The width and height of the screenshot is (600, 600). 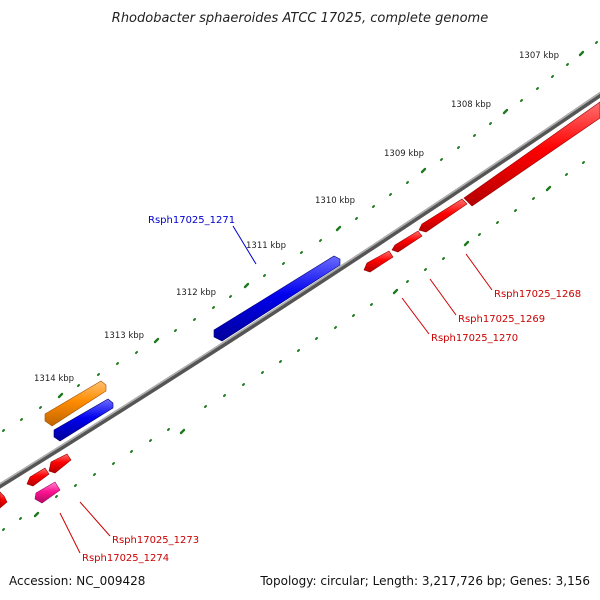 I want to click on scale-label-1314: 1314 kbp, so click(x=54, y=379).